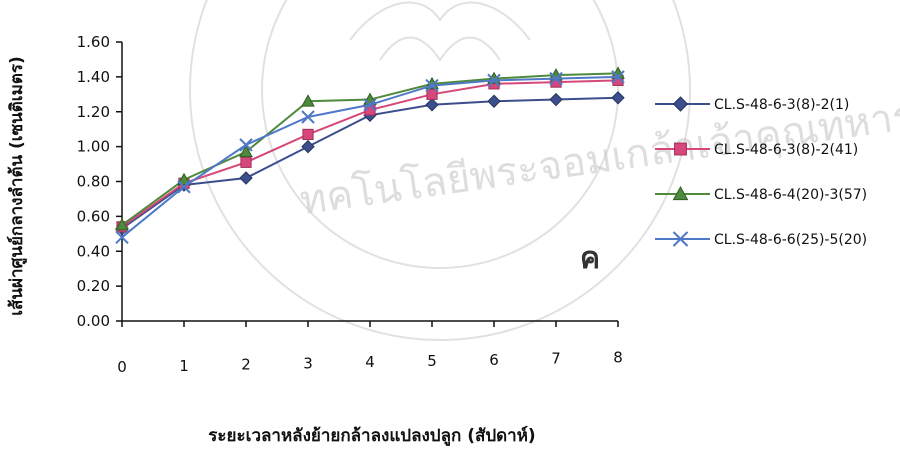 The width and height of the screenshot is (900, 451). What do you see at coordinates (790, 240) in the screenshot?
I see `legend-label: CL.S-48-6-6(25)-5(20)` at bounding box center [790, 240].